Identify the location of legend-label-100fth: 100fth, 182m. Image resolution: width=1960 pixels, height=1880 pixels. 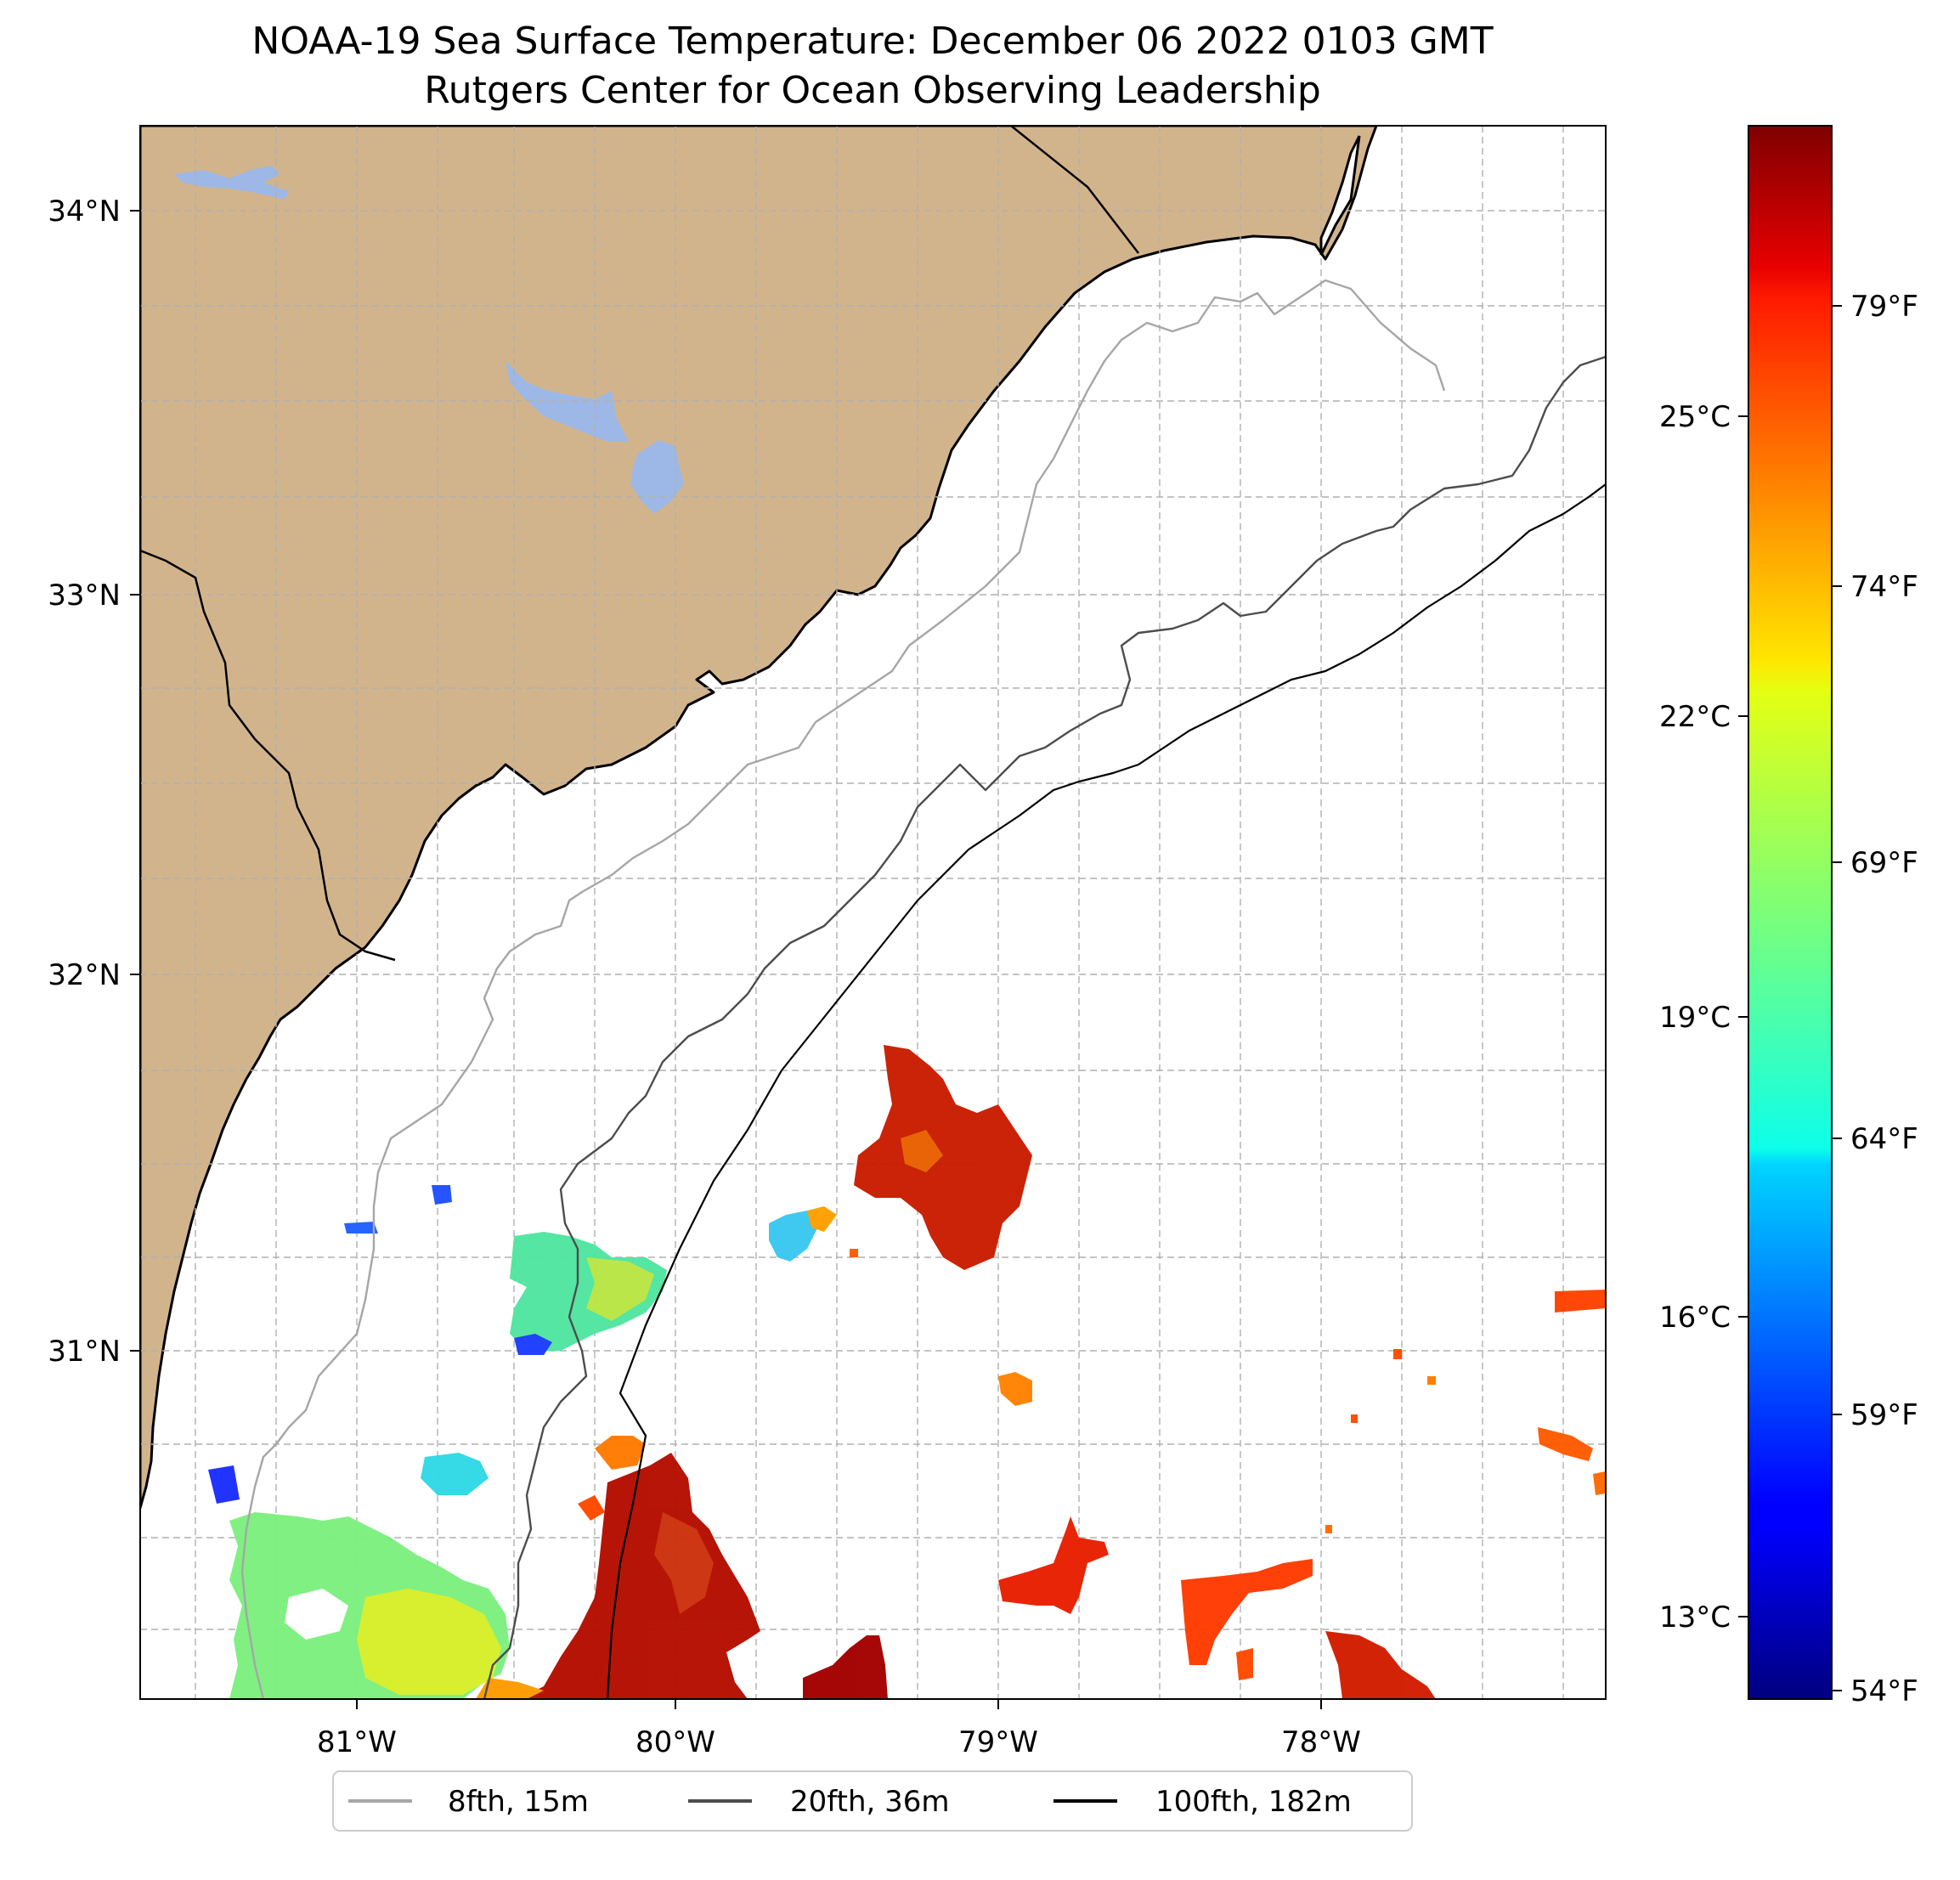
(1254, 1802).